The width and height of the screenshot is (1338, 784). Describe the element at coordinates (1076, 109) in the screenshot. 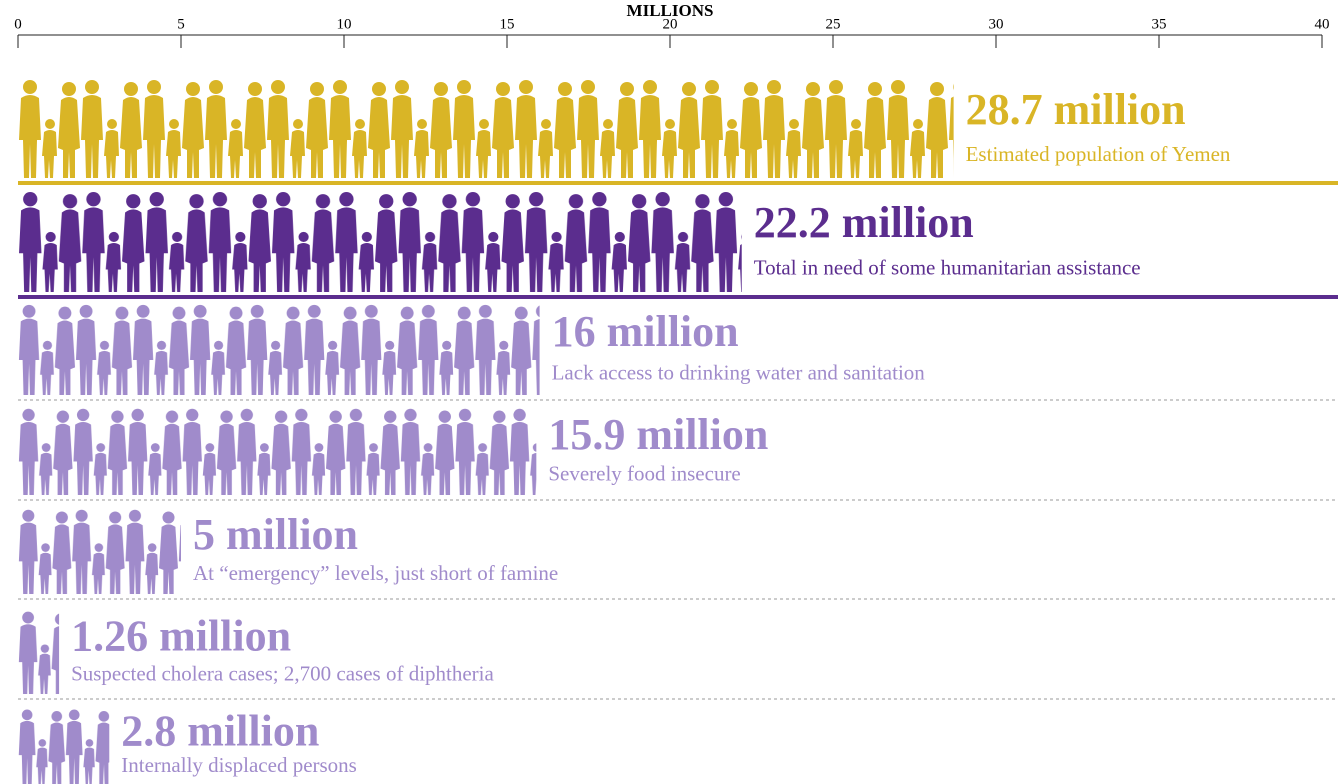

I see `value-label: 28.7 million` at that location.